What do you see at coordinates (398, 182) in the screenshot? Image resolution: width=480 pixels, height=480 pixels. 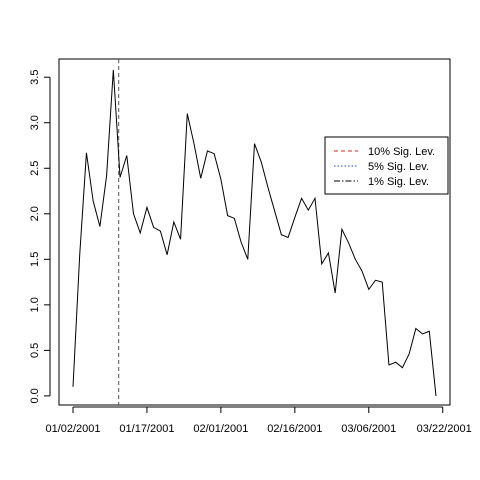 I see `legend-label: 1% Sig. Lev.` at bounding box center [398, 182].